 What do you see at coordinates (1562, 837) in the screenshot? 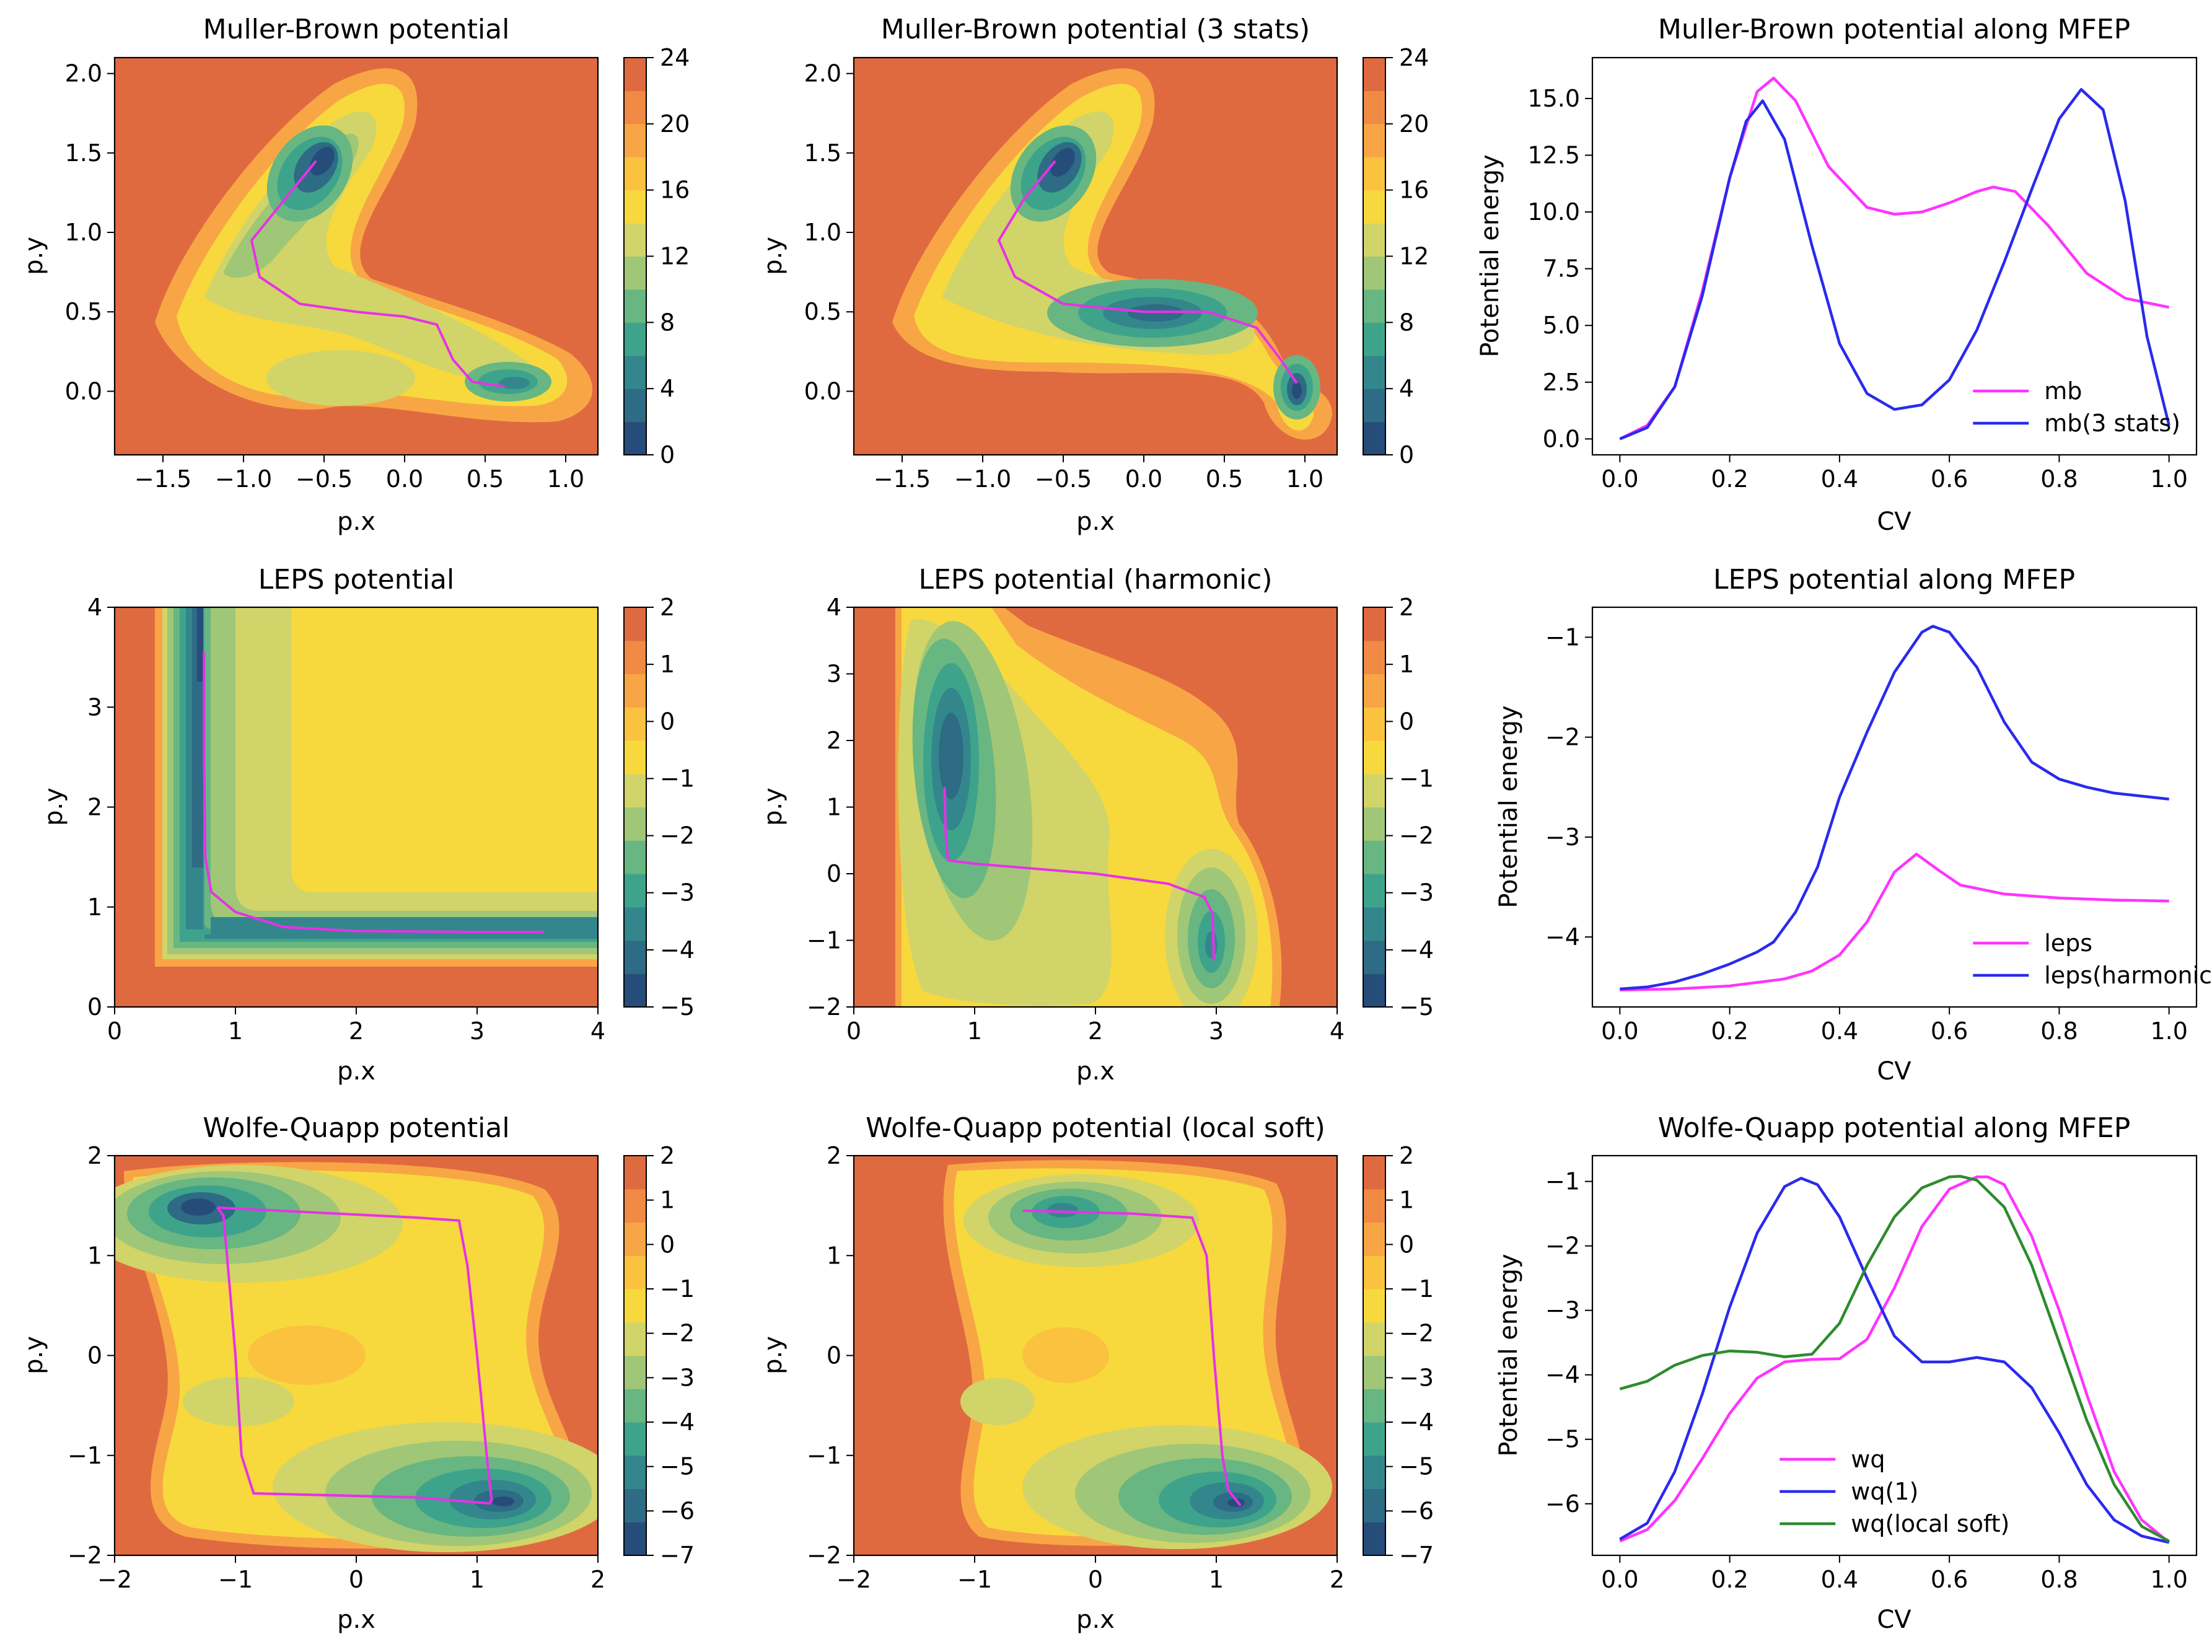
I see `y-tick-label: −3` at bounding box center [1562, 837].